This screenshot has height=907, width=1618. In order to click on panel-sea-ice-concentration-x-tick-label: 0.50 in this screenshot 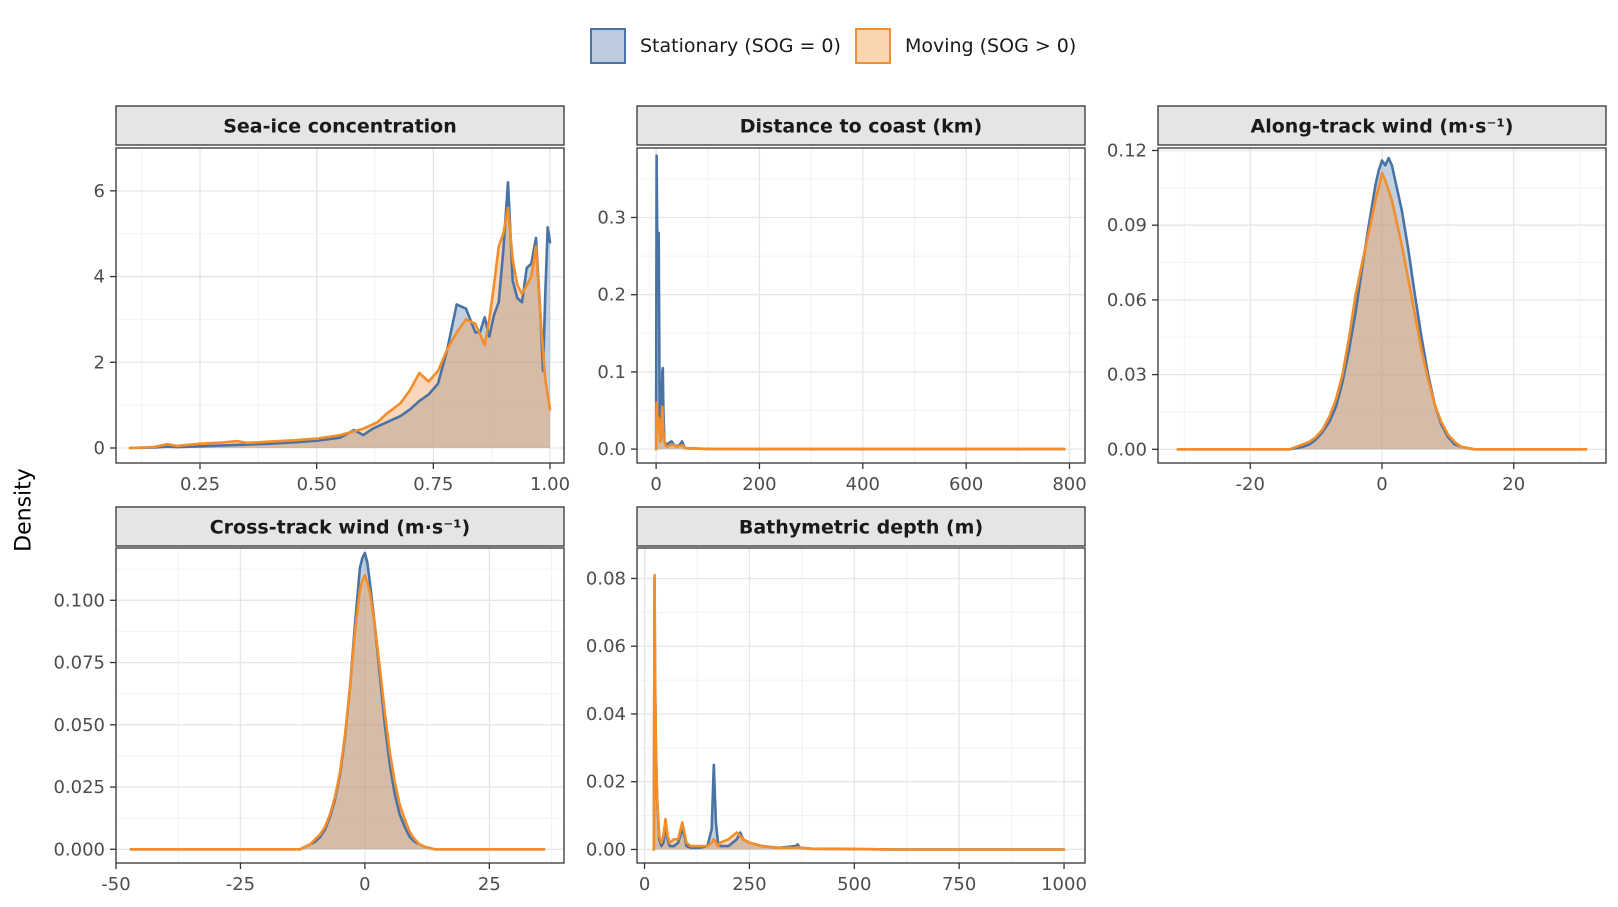, I will do `click(317, 484)`.